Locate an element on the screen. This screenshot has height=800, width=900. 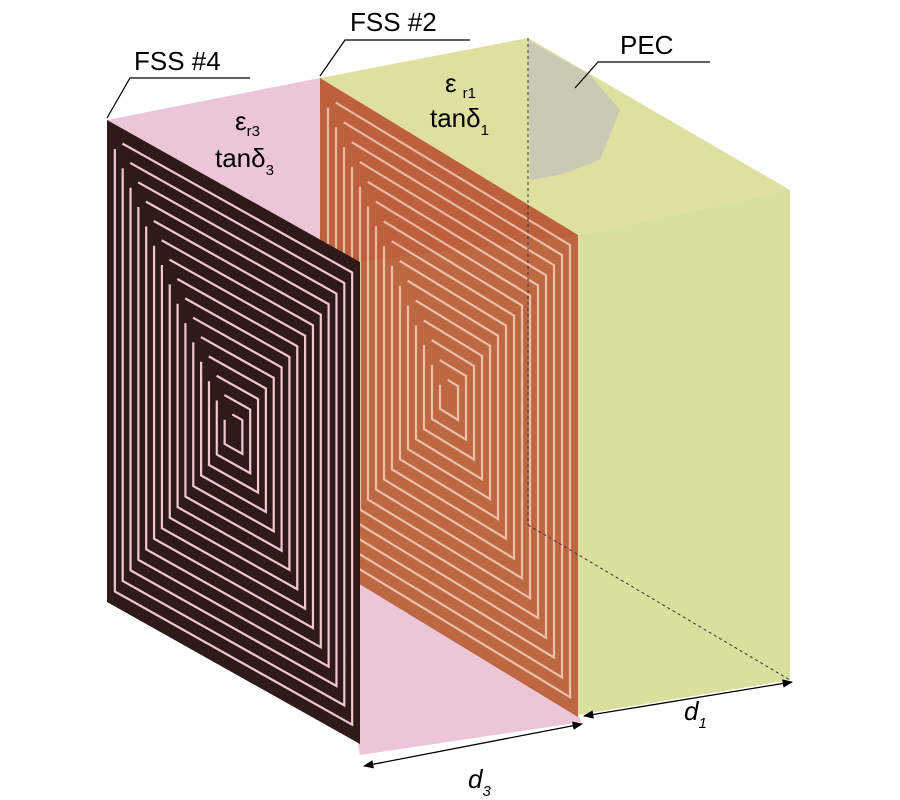
hidden-edge is located at coordinates (659, 602).